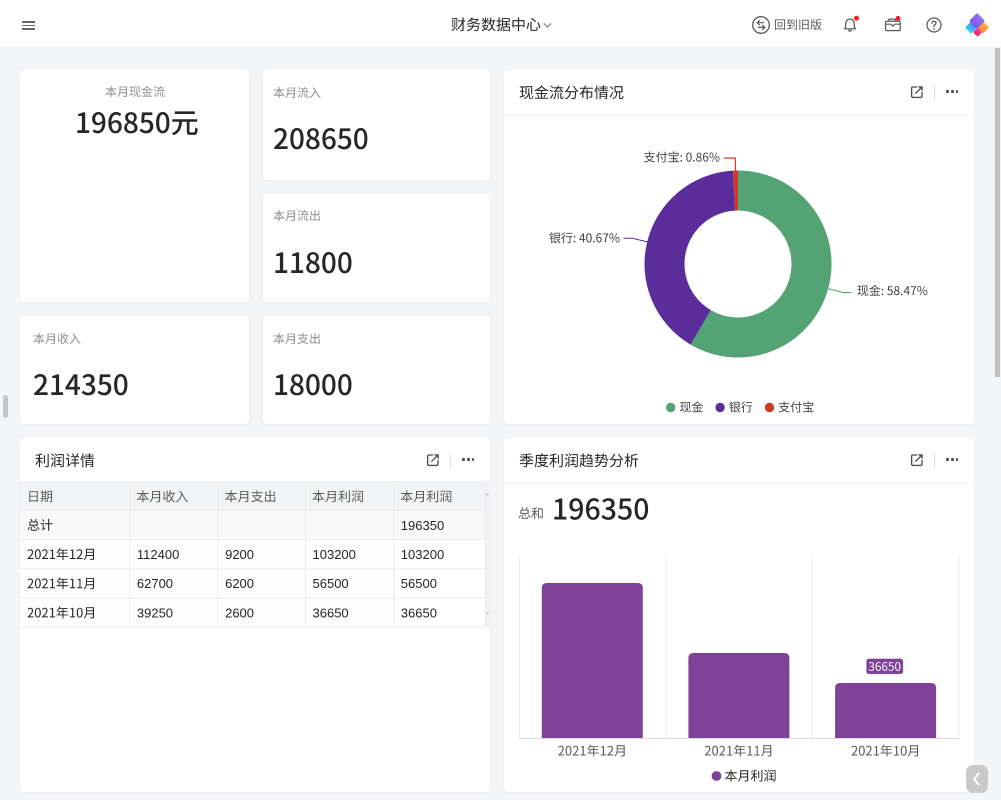 Image resolution: width=1001 pixels, height=800 pixels. What do you see at coordinates (422, 525) in the screenshot?
I see `svg-text: 196350` at bounding box center [422, 525].